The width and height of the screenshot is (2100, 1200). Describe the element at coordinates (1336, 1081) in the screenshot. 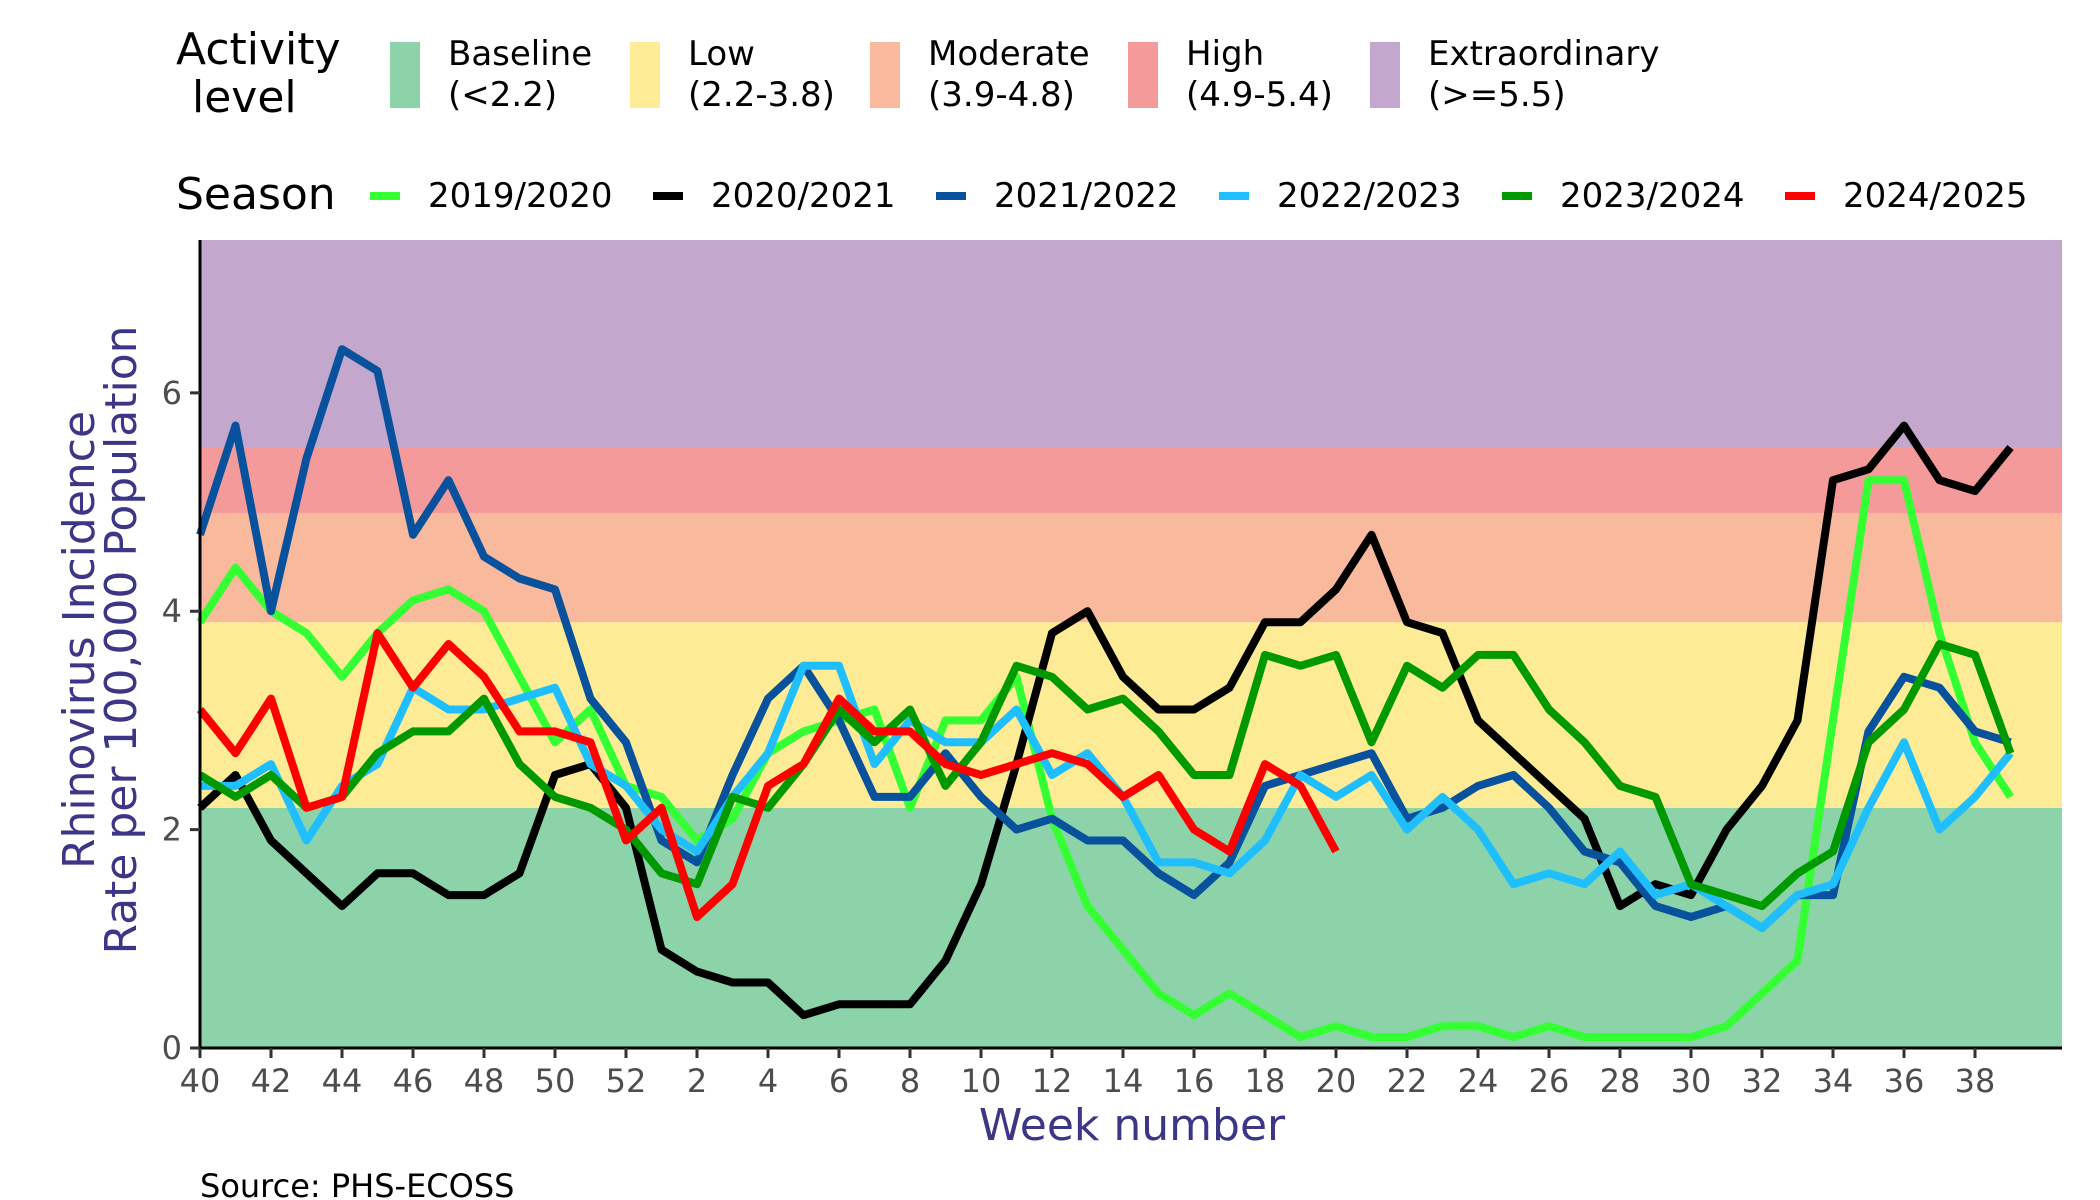

I see `x-tick-label: 20` at that location.